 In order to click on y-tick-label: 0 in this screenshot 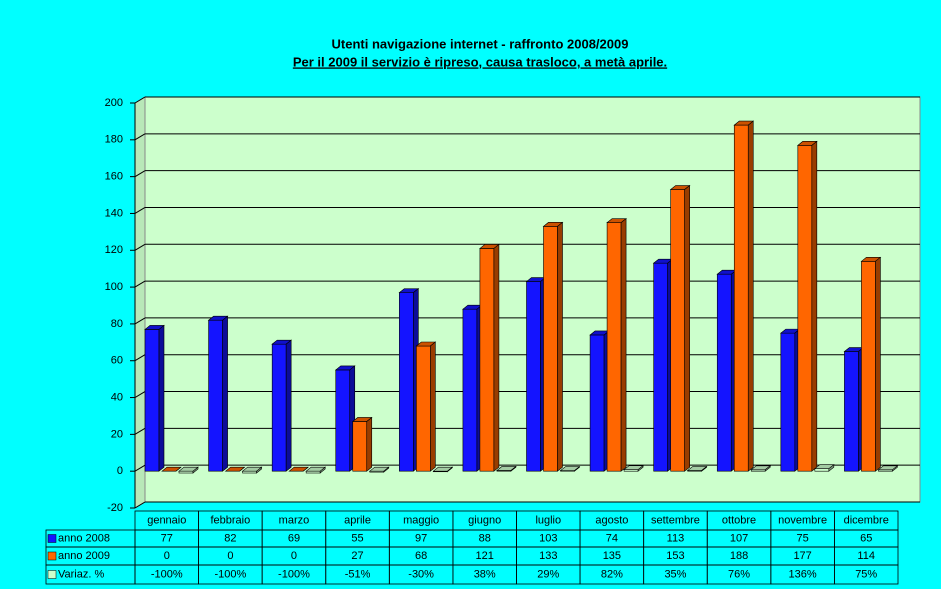, I will do `click(120, 471)`.